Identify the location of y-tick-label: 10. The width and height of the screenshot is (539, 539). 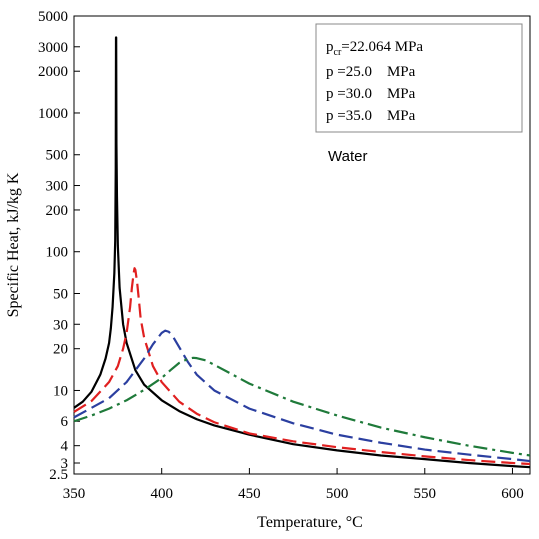
(60, 391).